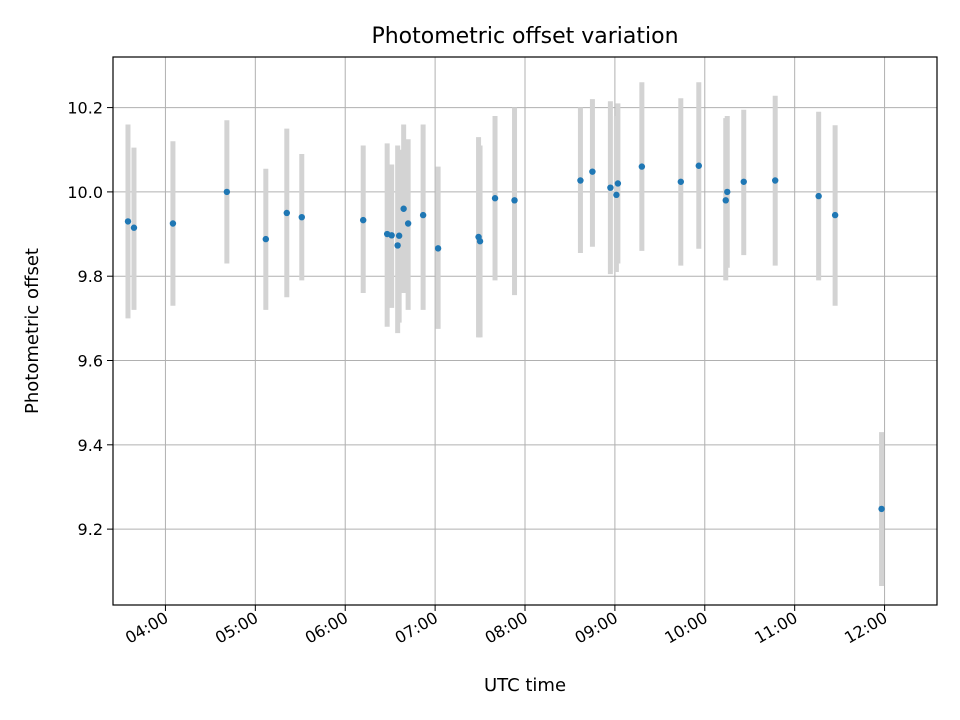 This screenshot has height=720, width=960. I want to click on x-tick-label: 04:00, so click(146, 628).